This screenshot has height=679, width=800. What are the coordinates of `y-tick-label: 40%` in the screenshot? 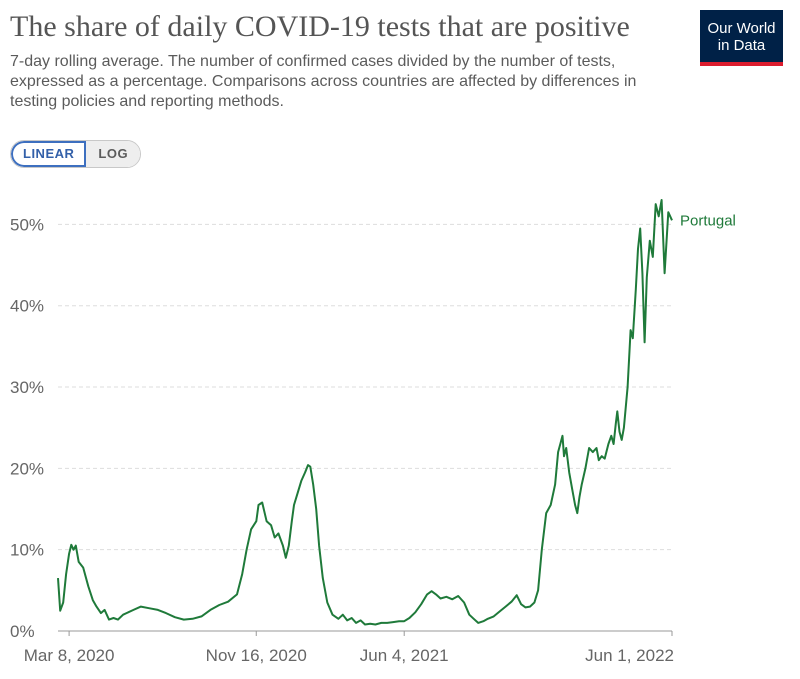 It's located at (27, 306).